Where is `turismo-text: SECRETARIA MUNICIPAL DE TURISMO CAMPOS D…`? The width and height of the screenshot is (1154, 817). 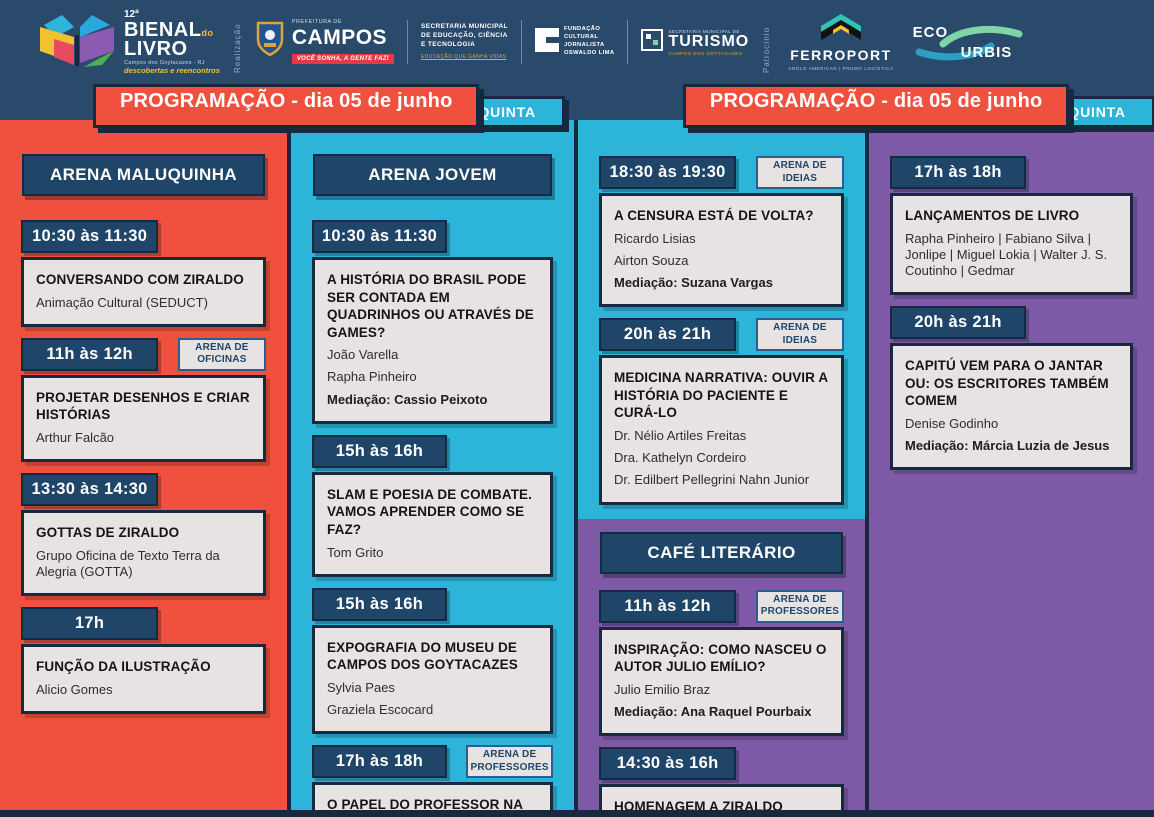
turismo-text: SECRETARIA MUNICIPAL DE TURISMO CAMPOS D… is located at coordinates (708, 42).